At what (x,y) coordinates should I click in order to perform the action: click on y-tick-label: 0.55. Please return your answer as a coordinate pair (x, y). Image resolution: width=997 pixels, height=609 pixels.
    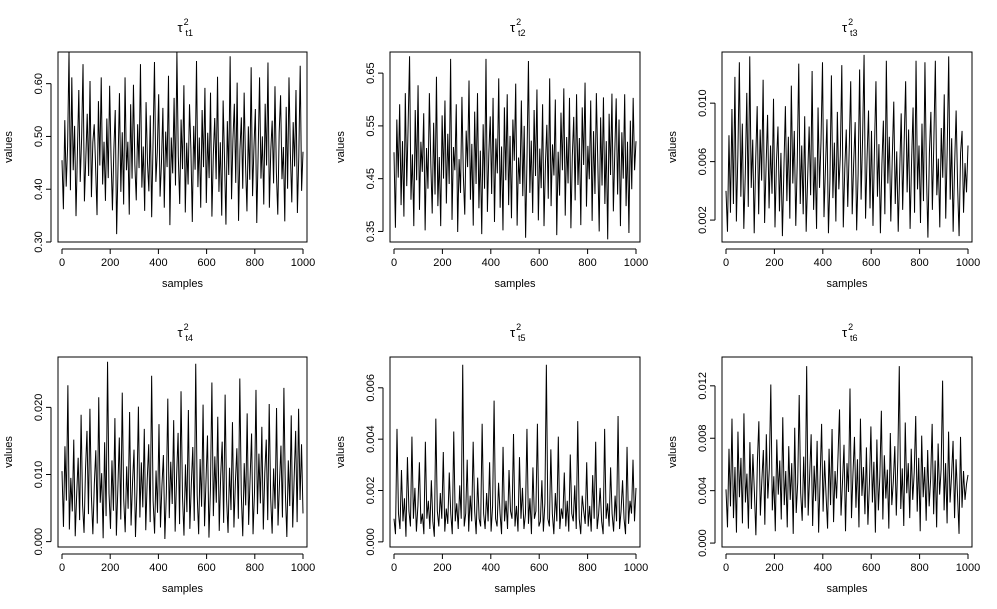
    Looking at the image, I should click on (371, 125).